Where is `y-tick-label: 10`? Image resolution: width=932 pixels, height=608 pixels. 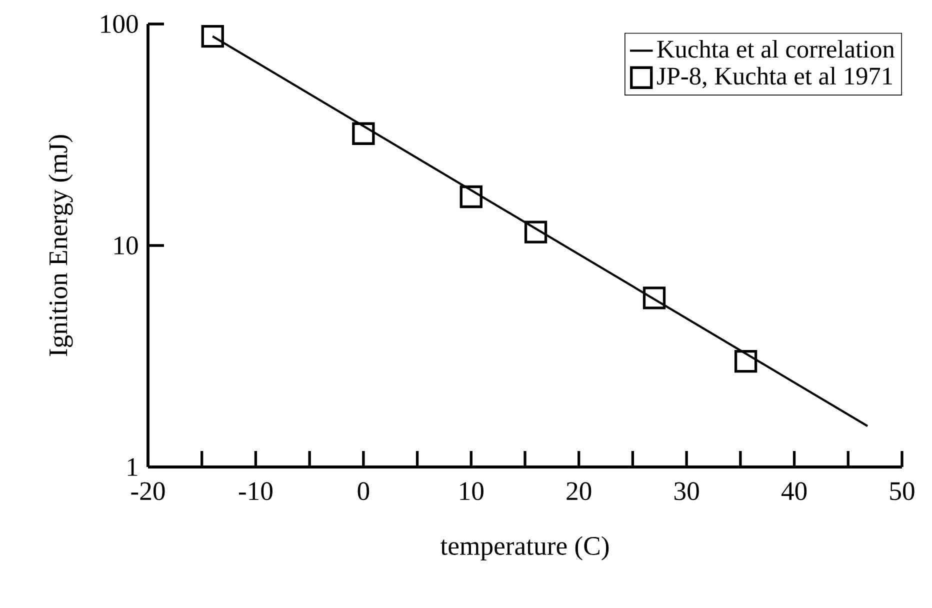
y-tick-label: 10 is located at coordinates (126, 245).